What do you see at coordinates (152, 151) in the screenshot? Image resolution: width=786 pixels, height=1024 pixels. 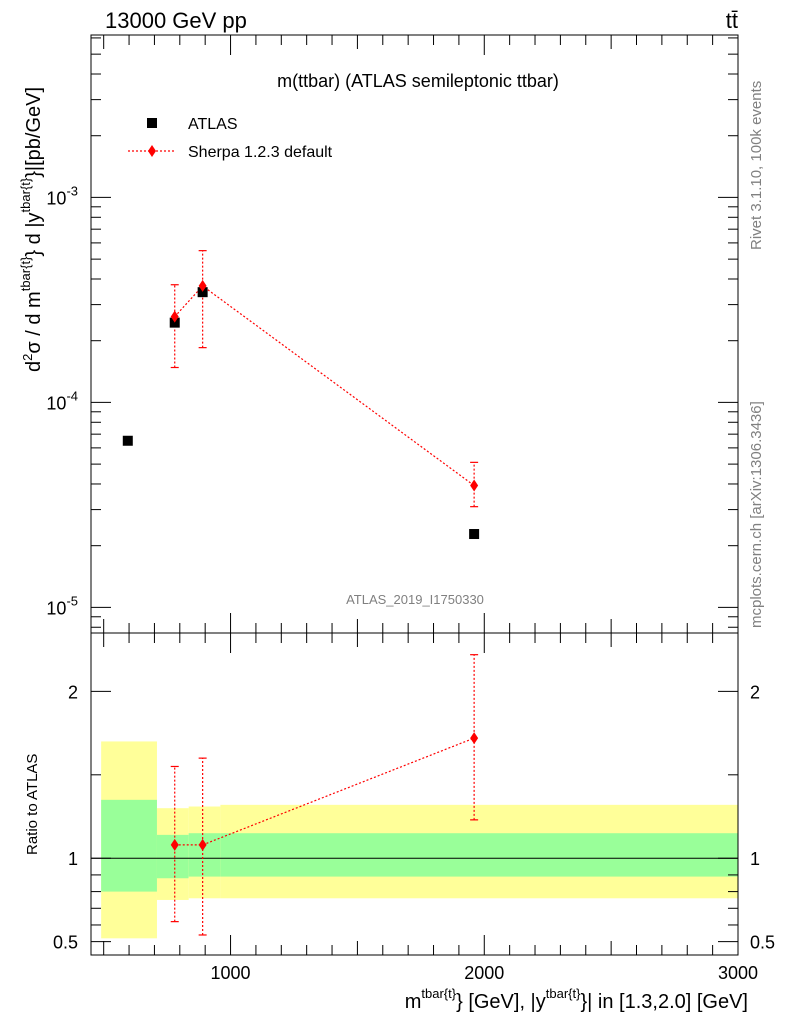 I see `legend-sherpa-marker` at bounding box center [152, 151].